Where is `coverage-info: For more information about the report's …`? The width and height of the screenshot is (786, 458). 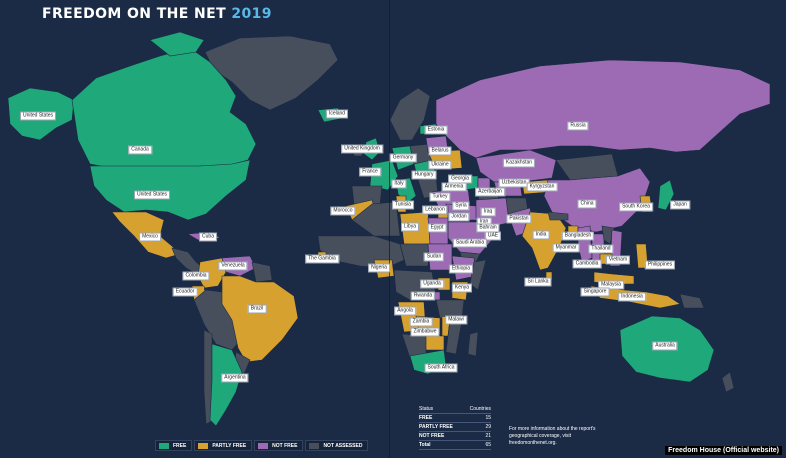
coverage-info: For more information about the report's … is located at coordinates (552, 436).